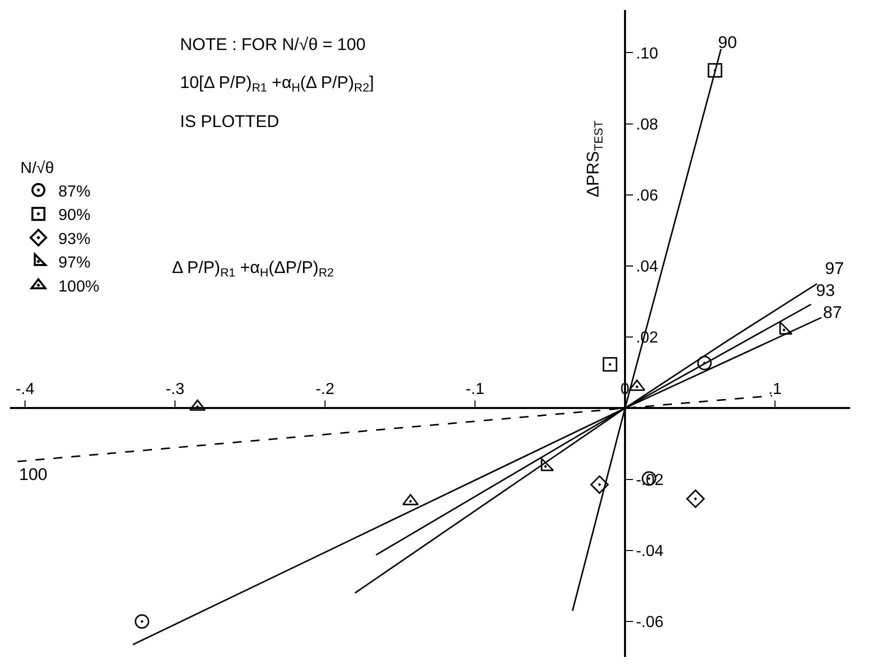  What do you see at coordinates (650, 551) in the screenshot?
I see `y-tick-label: -.04` at bounding box center [650, 551].